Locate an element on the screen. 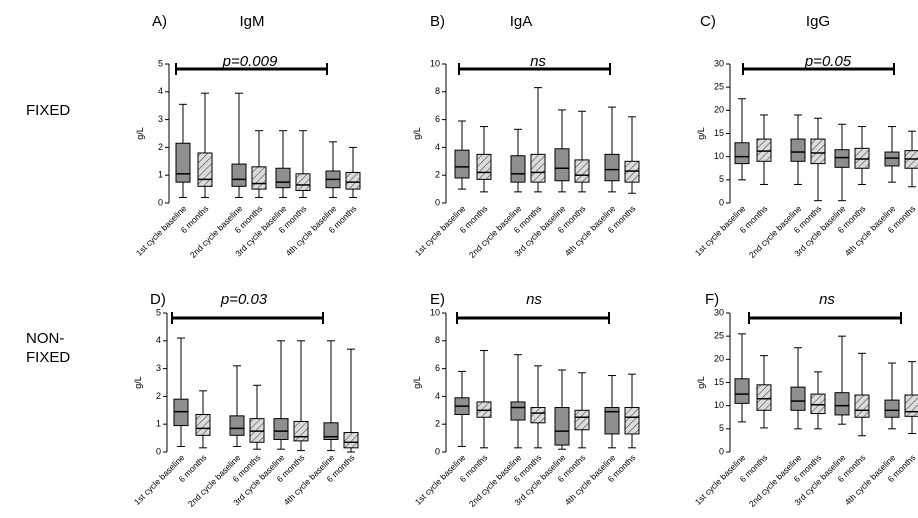 The height and width of the screenshot is (518, 918). significance-annotation: p=0.009 is located at coordinates (250, 61).